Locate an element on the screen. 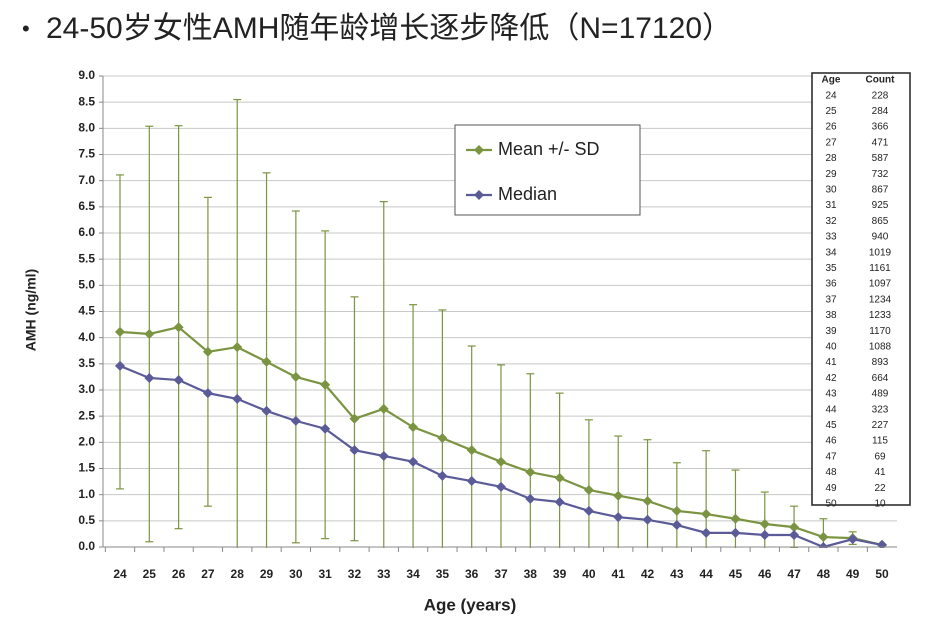  table-cell: 40 is located at coordinates (831, 347).